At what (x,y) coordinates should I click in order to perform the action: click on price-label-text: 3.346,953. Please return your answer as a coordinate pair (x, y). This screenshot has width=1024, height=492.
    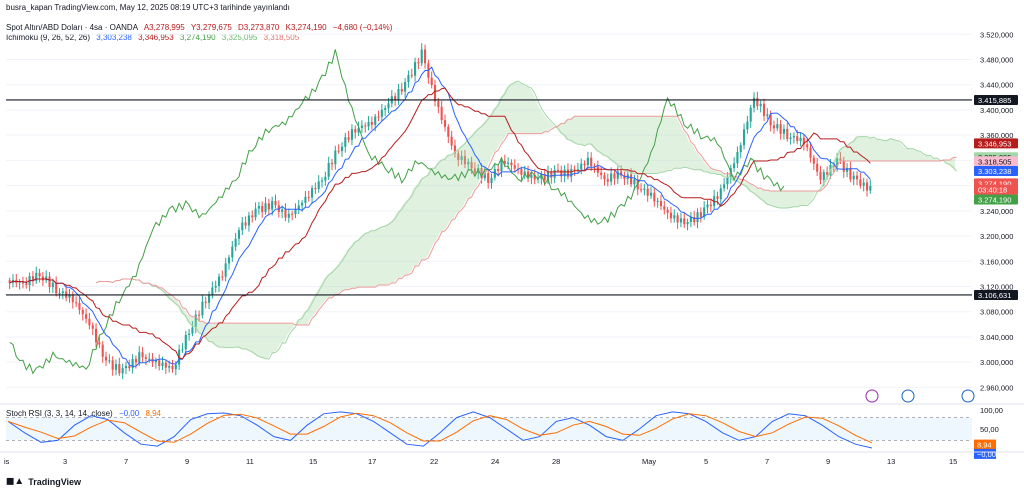
    Looking at the image, I should click on (994, 143).